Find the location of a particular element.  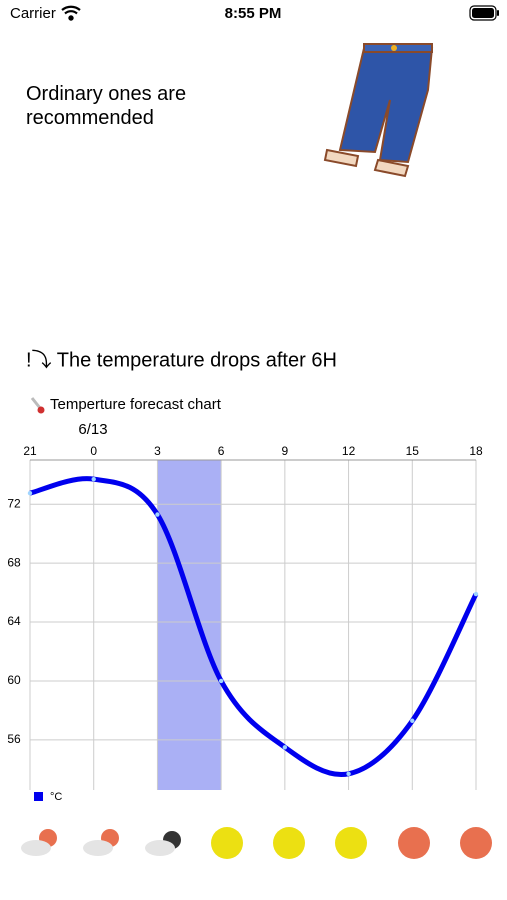

battery-icon is located at coordinates (484, 13).